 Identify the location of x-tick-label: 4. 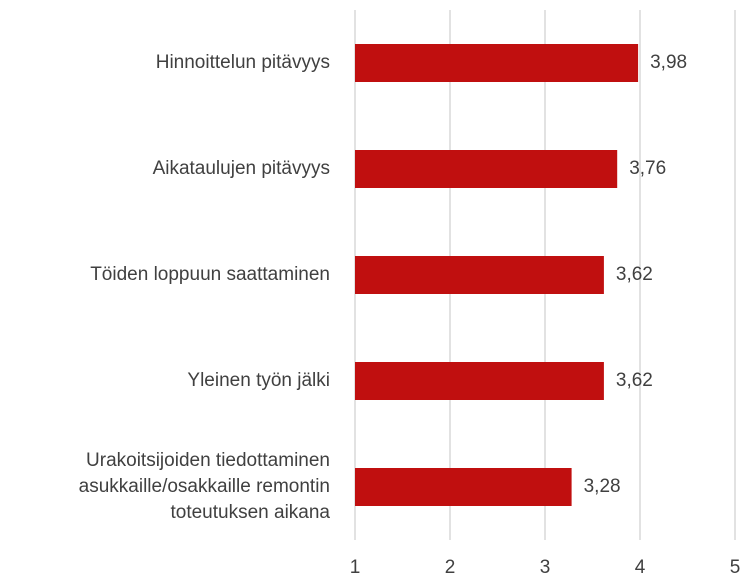
(640, 567).